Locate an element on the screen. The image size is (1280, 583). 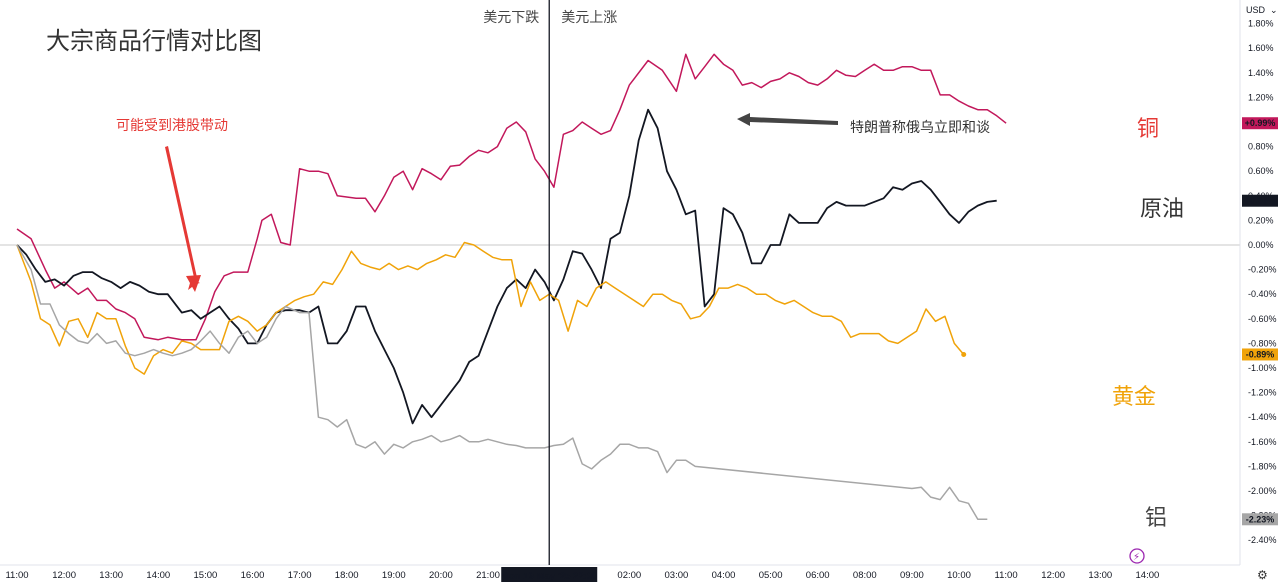
series-label-gold: 黄金 is located at coordinates (1134, 397).